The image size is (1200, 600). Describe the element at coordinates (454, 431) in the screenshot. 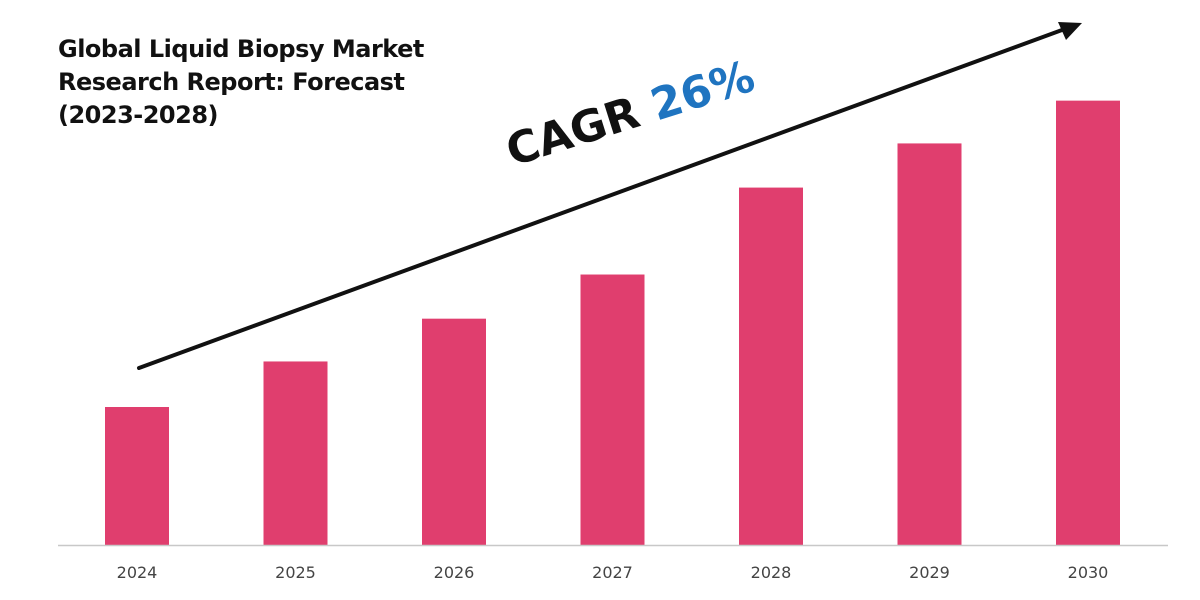

I see `bar-2026` at that location.